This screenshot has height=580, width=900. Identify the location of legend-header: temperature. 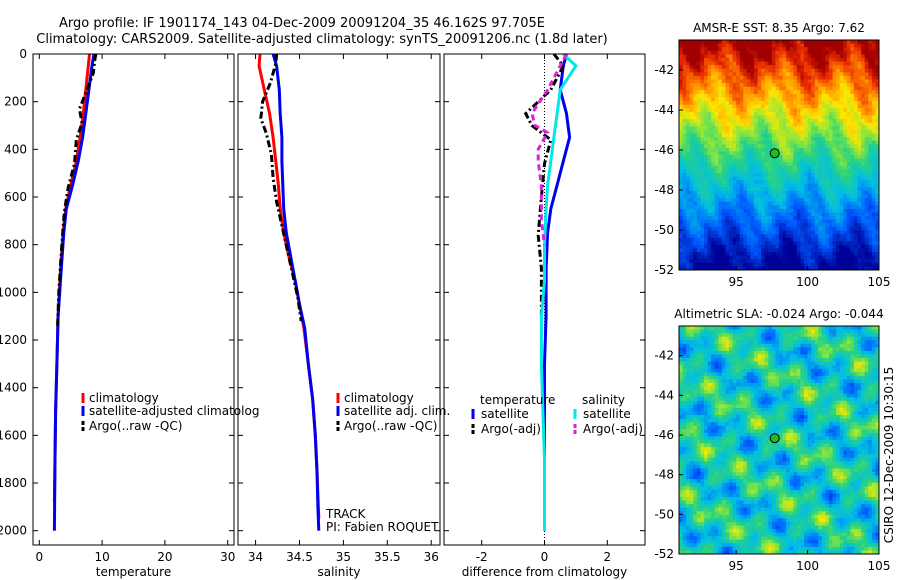
(517, 400).